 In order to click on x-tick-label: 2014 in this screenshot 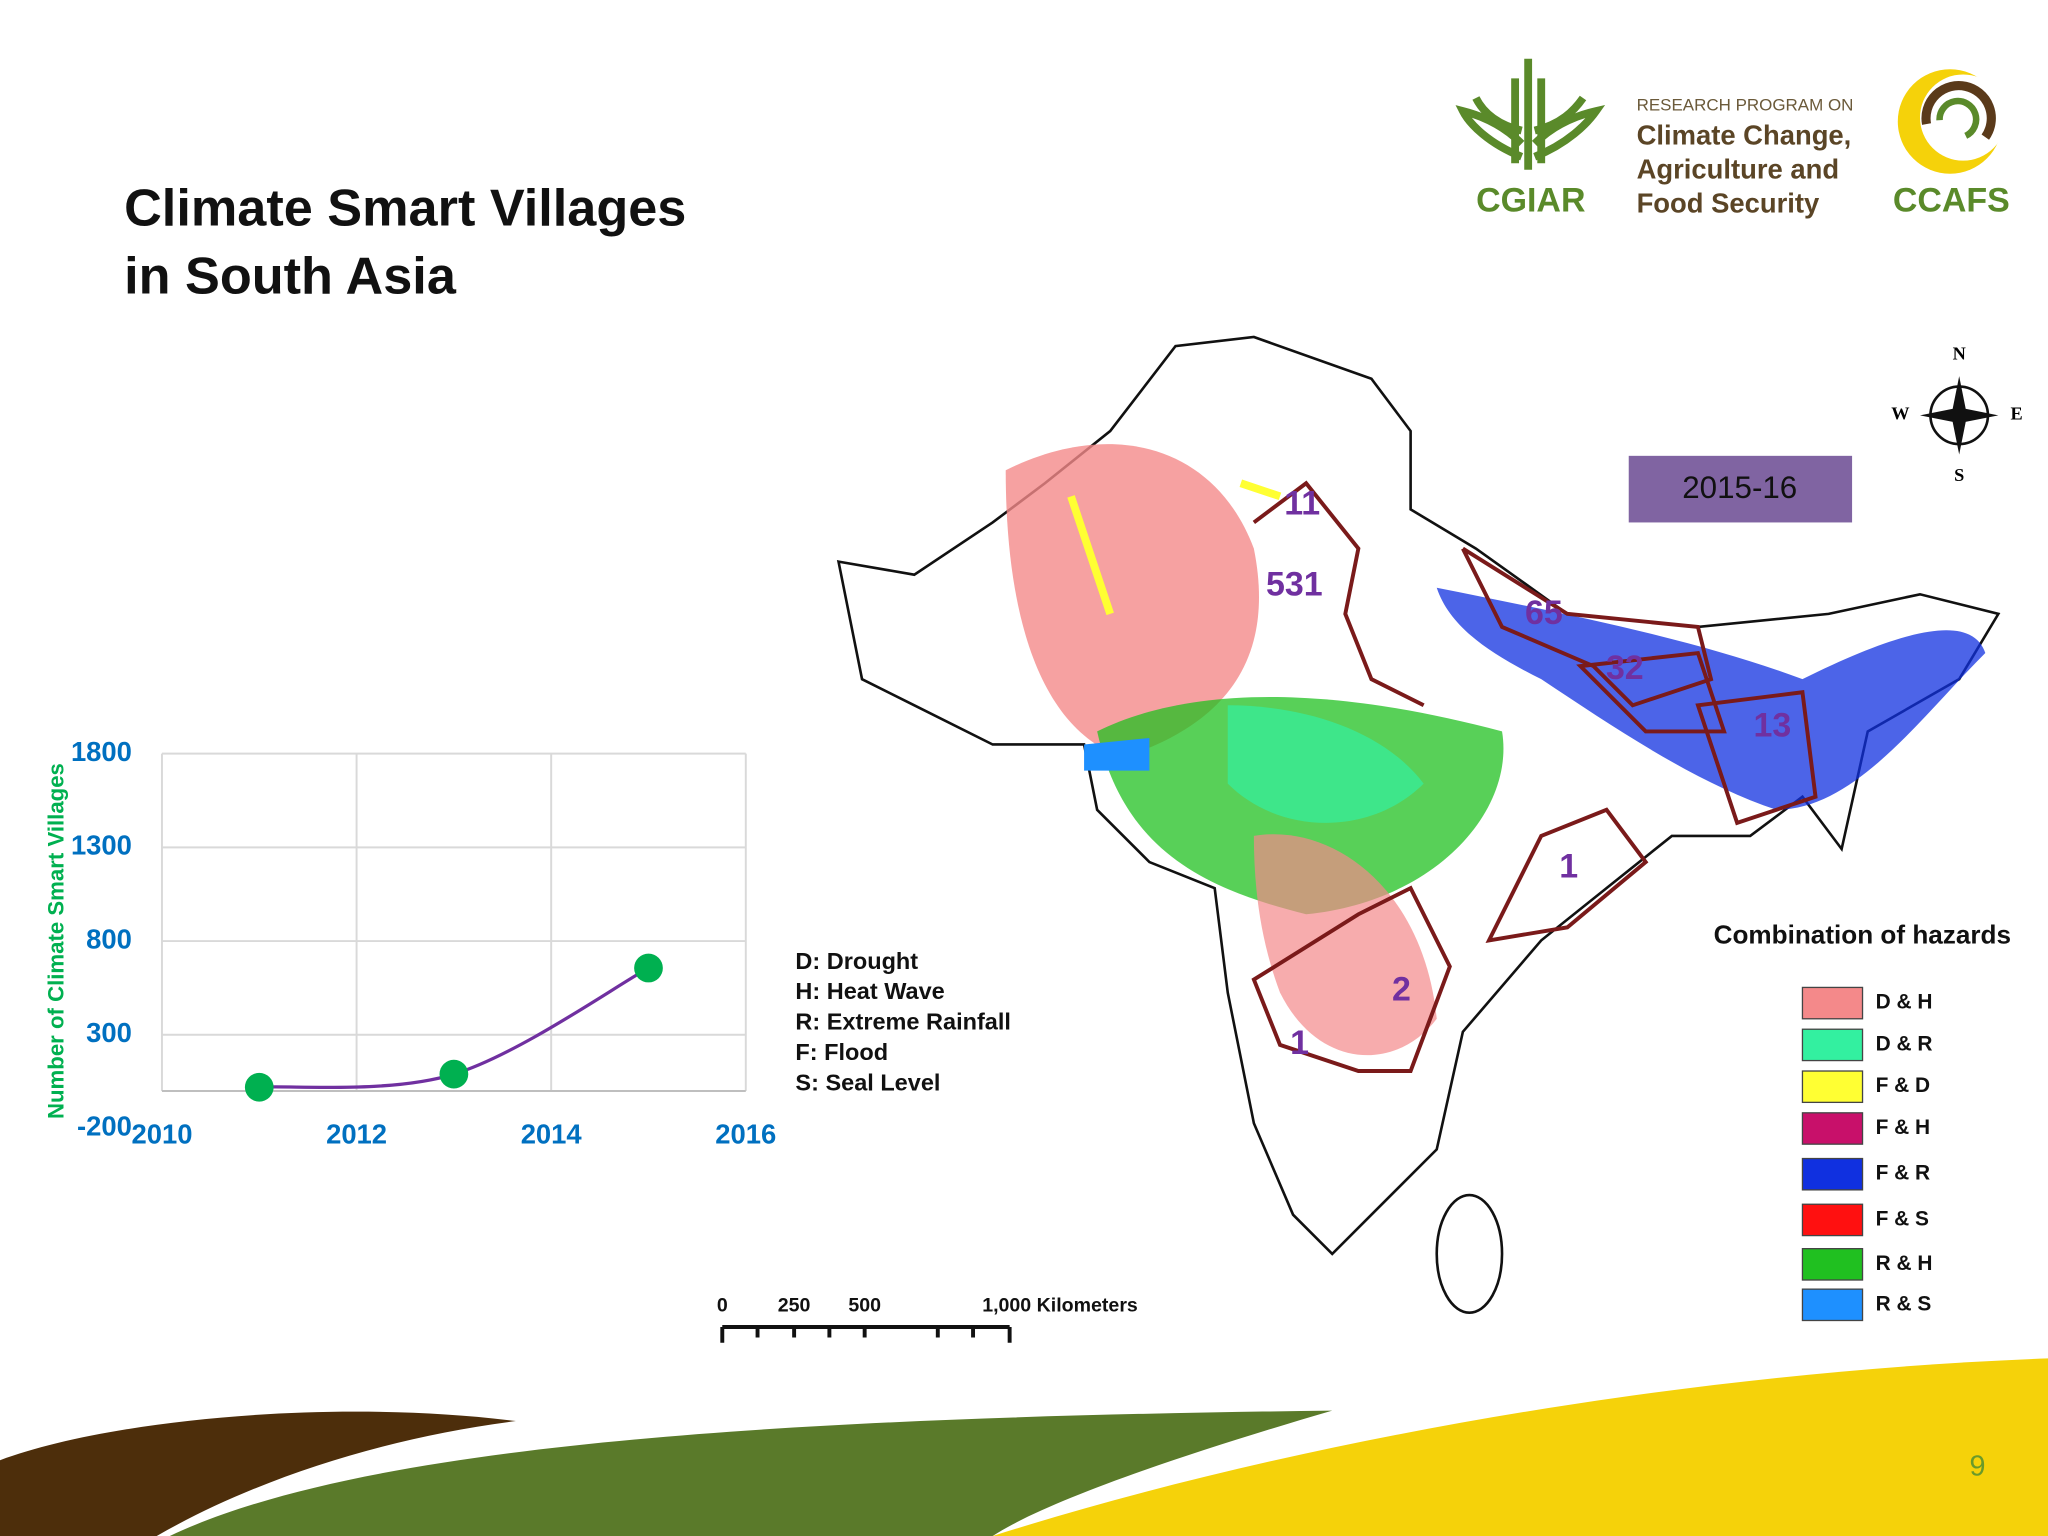, I will do `click(552, 1134)`.